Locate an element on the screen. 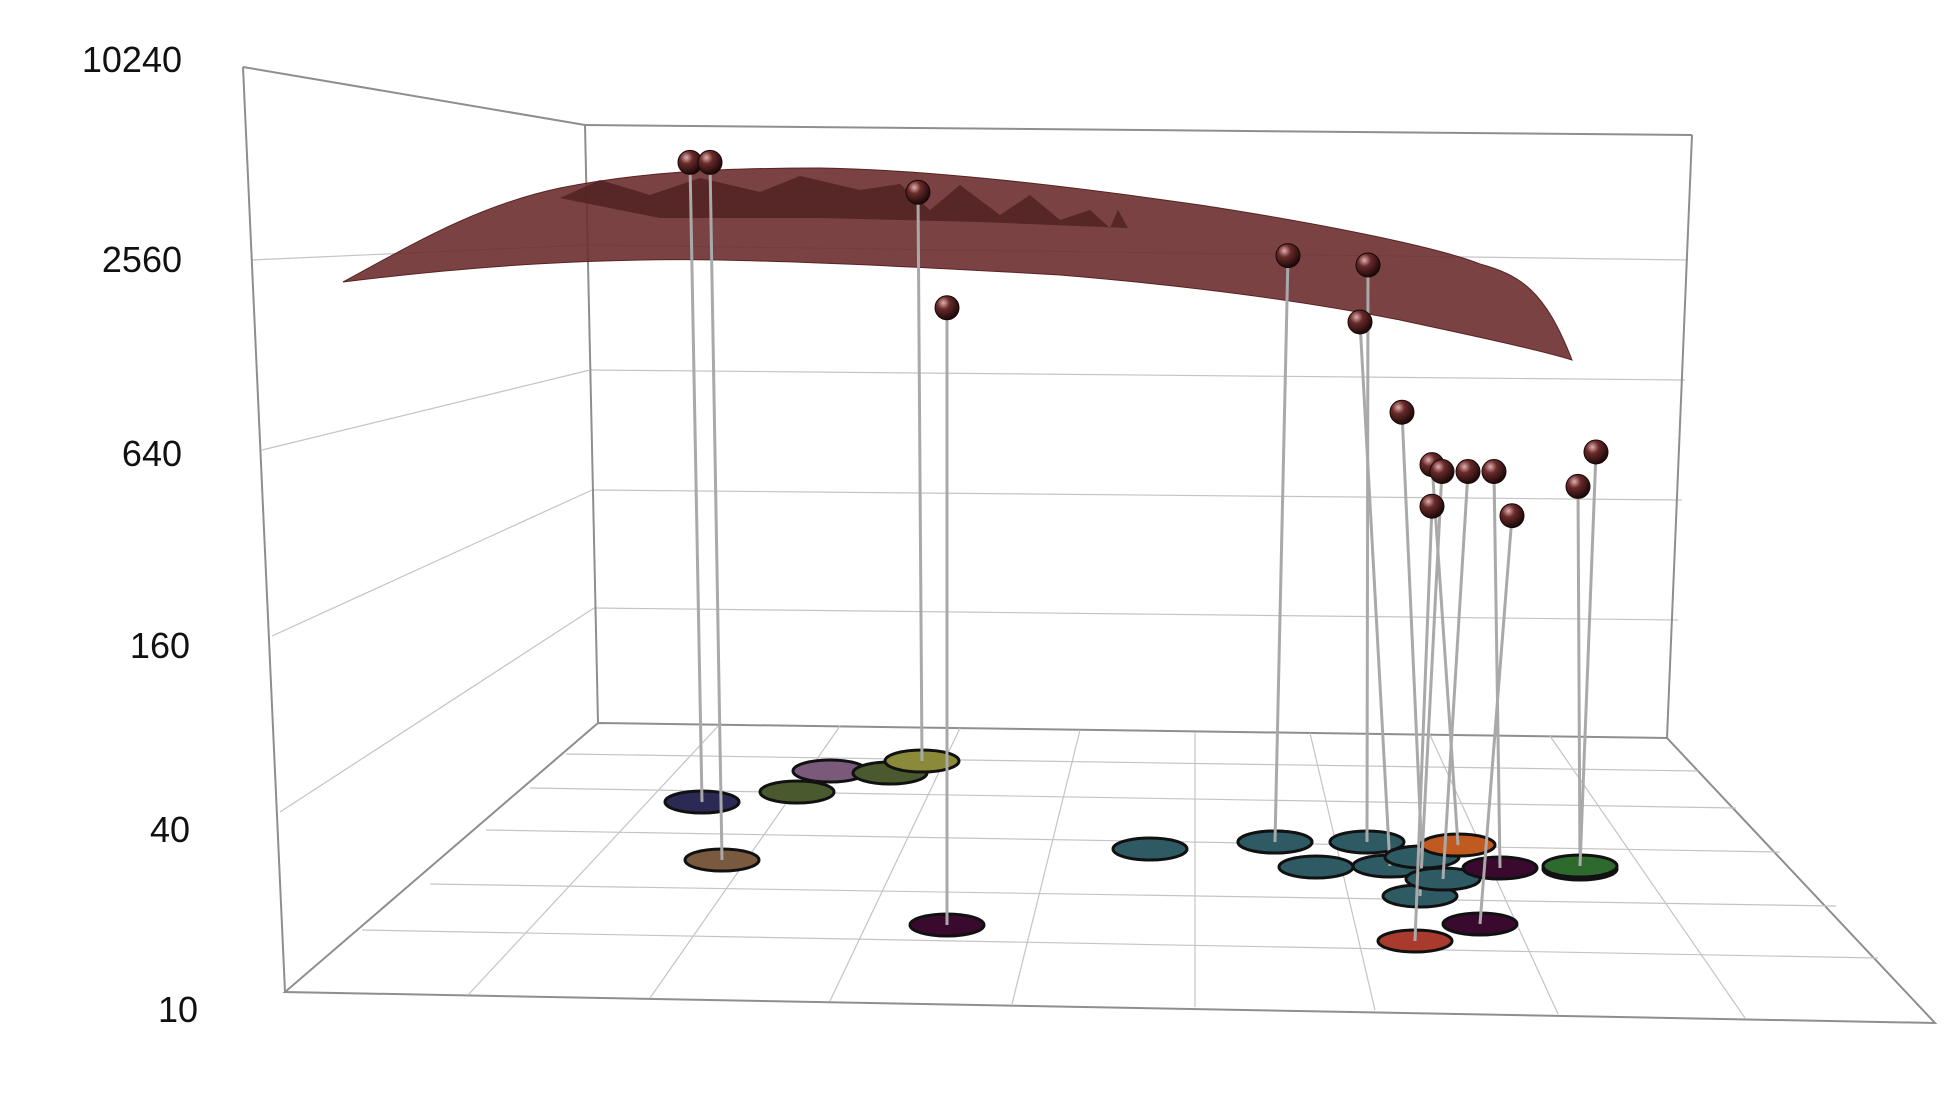 This screenshot has height=1100, width=1950. z-tick-label: 10 is located at coordinates (178, 1009).